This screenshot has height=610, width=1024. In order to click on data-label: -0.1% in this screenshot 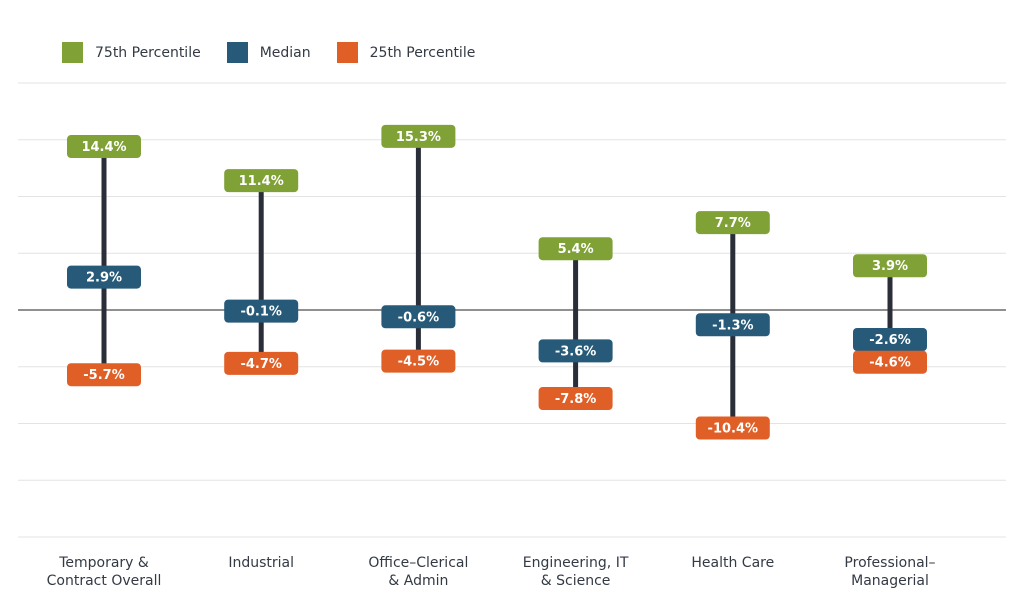, I will do `click(260, 312)`.